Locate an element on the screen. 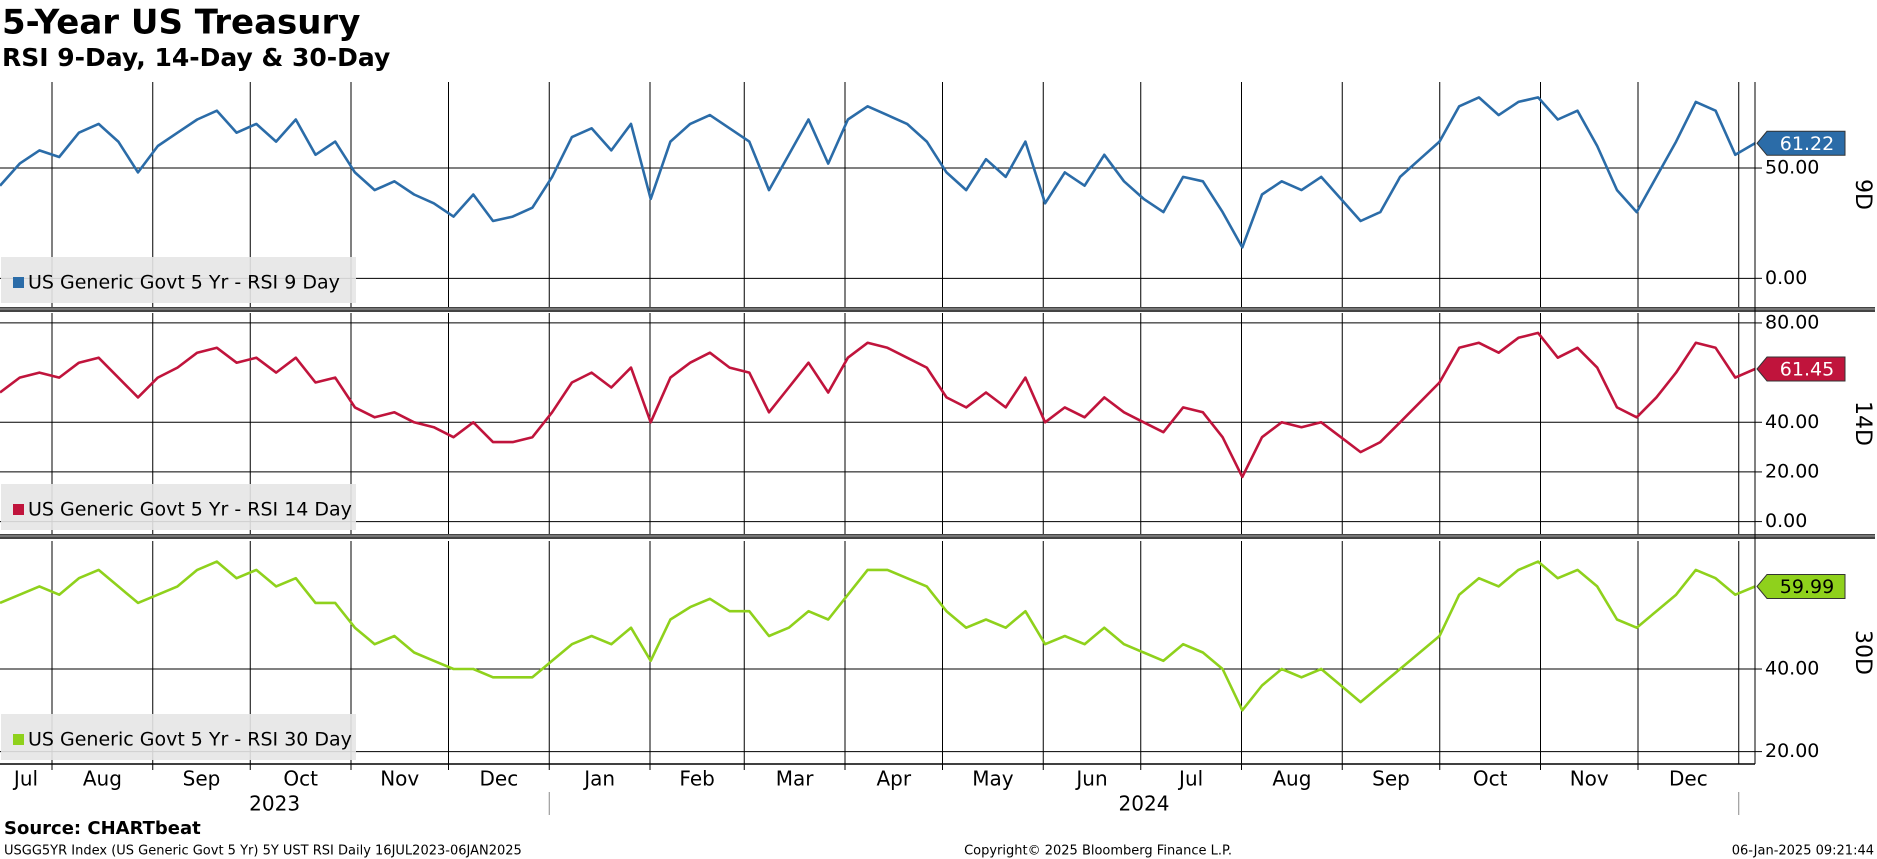 The width and height of the screenshot is (1877, 859). year-label: 2024 is located at coordinates (1144, 804).